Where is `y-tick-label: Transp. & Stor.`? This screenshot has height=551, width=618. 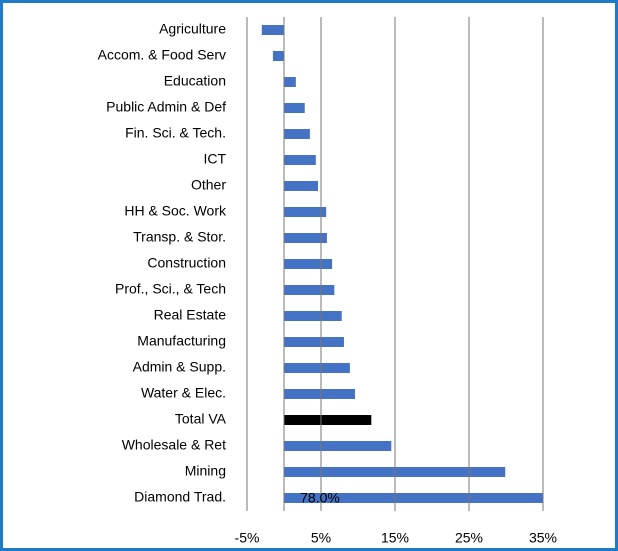
y-tick-label: Transp. & Stor. is located at coordinates (179, 237).